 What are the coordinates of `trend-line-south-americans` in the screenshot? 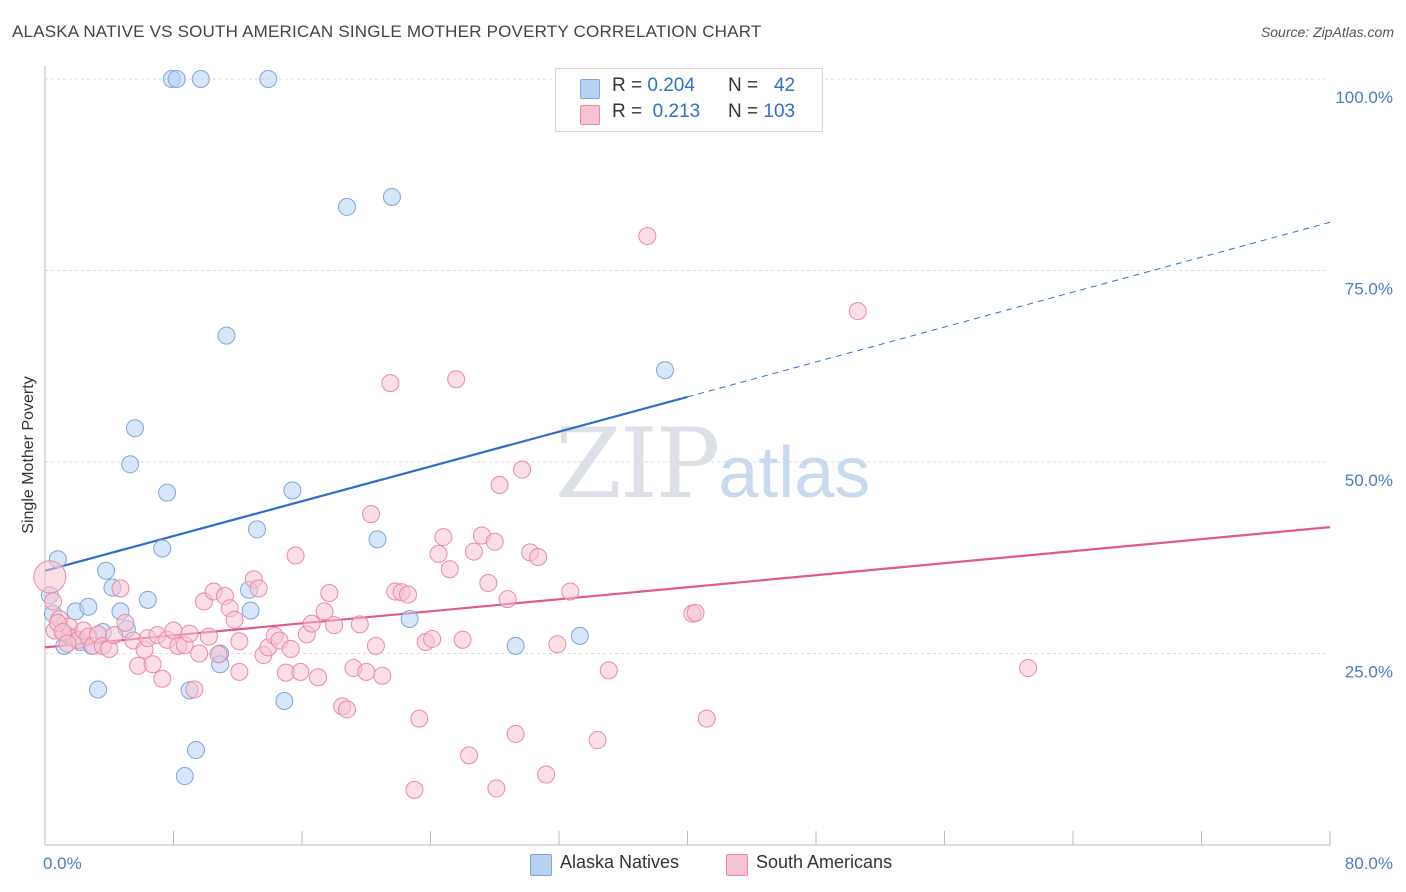 It's located at (687, 587).